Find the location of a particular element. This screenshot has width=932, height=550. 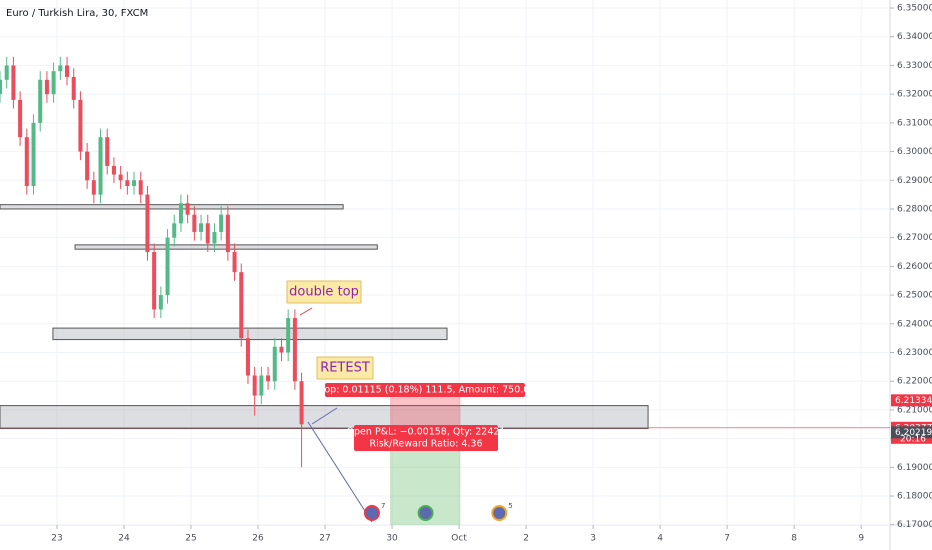

annotation: double top is located at coordinates (324, 292).